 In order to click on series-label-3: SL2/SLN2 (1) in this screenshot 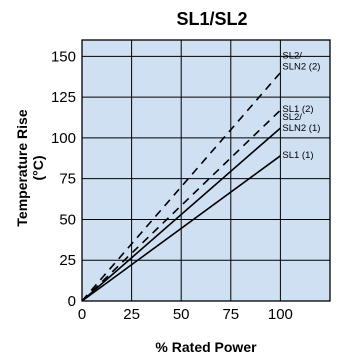, I will do `click(301, 123)`.